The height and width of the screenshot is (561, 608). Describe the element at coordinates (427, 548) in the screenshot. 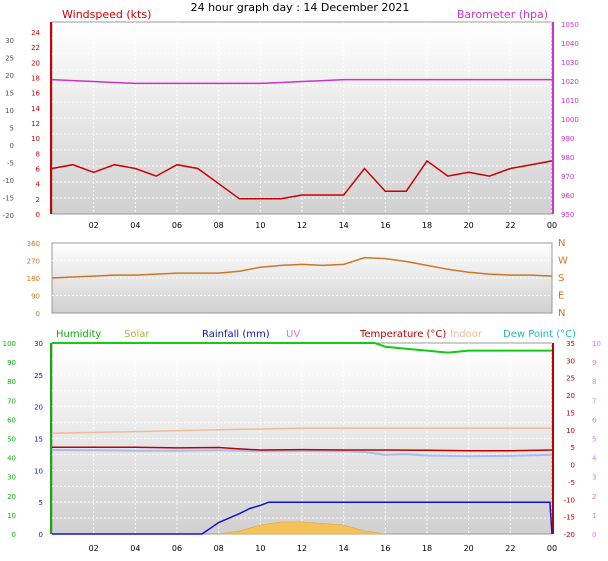

I see `temp-xtick-8: 18` at that location.